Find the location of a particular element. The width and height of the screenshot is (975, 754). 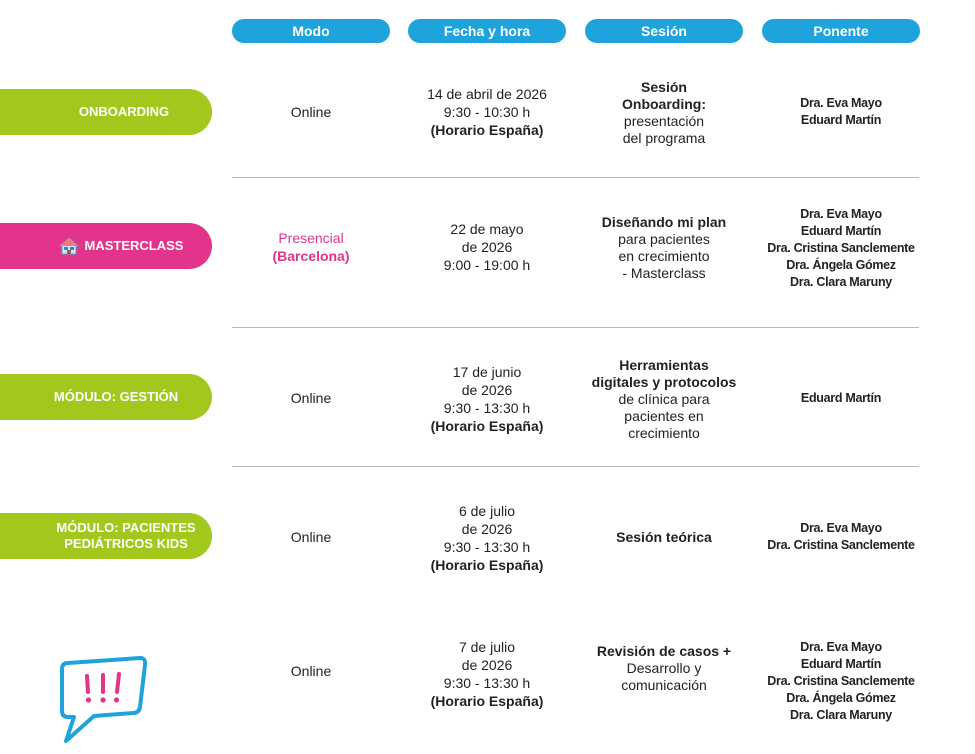

sesion-line: para pacientes is located at coordinates (664, 239).